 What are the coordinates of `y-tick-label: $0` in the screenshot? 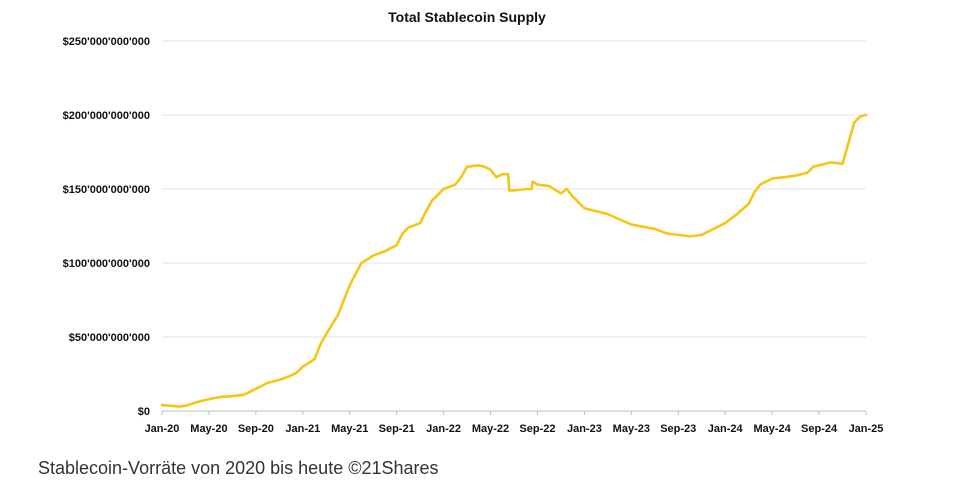 It's located at (144, 412).